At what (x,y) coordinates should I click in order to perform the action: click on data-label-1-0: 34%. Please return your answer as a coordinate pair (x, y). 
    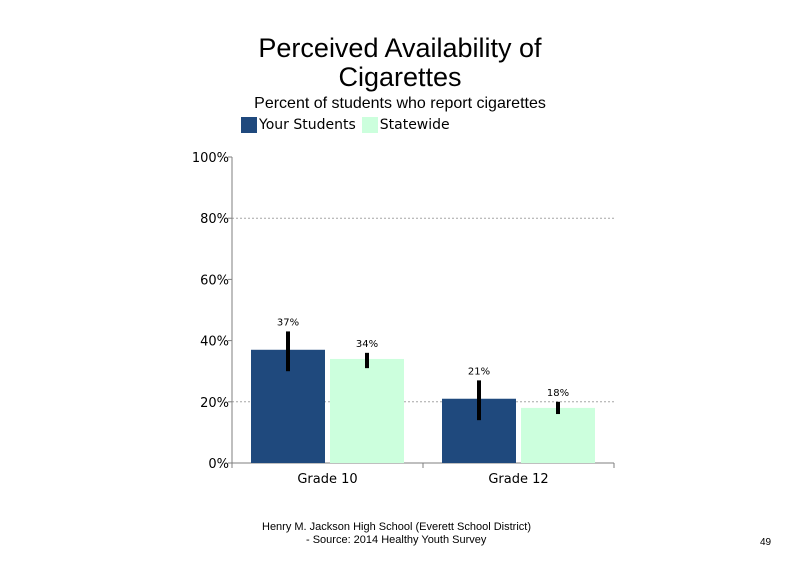
    Looking at the image, I should click on (367, 344).